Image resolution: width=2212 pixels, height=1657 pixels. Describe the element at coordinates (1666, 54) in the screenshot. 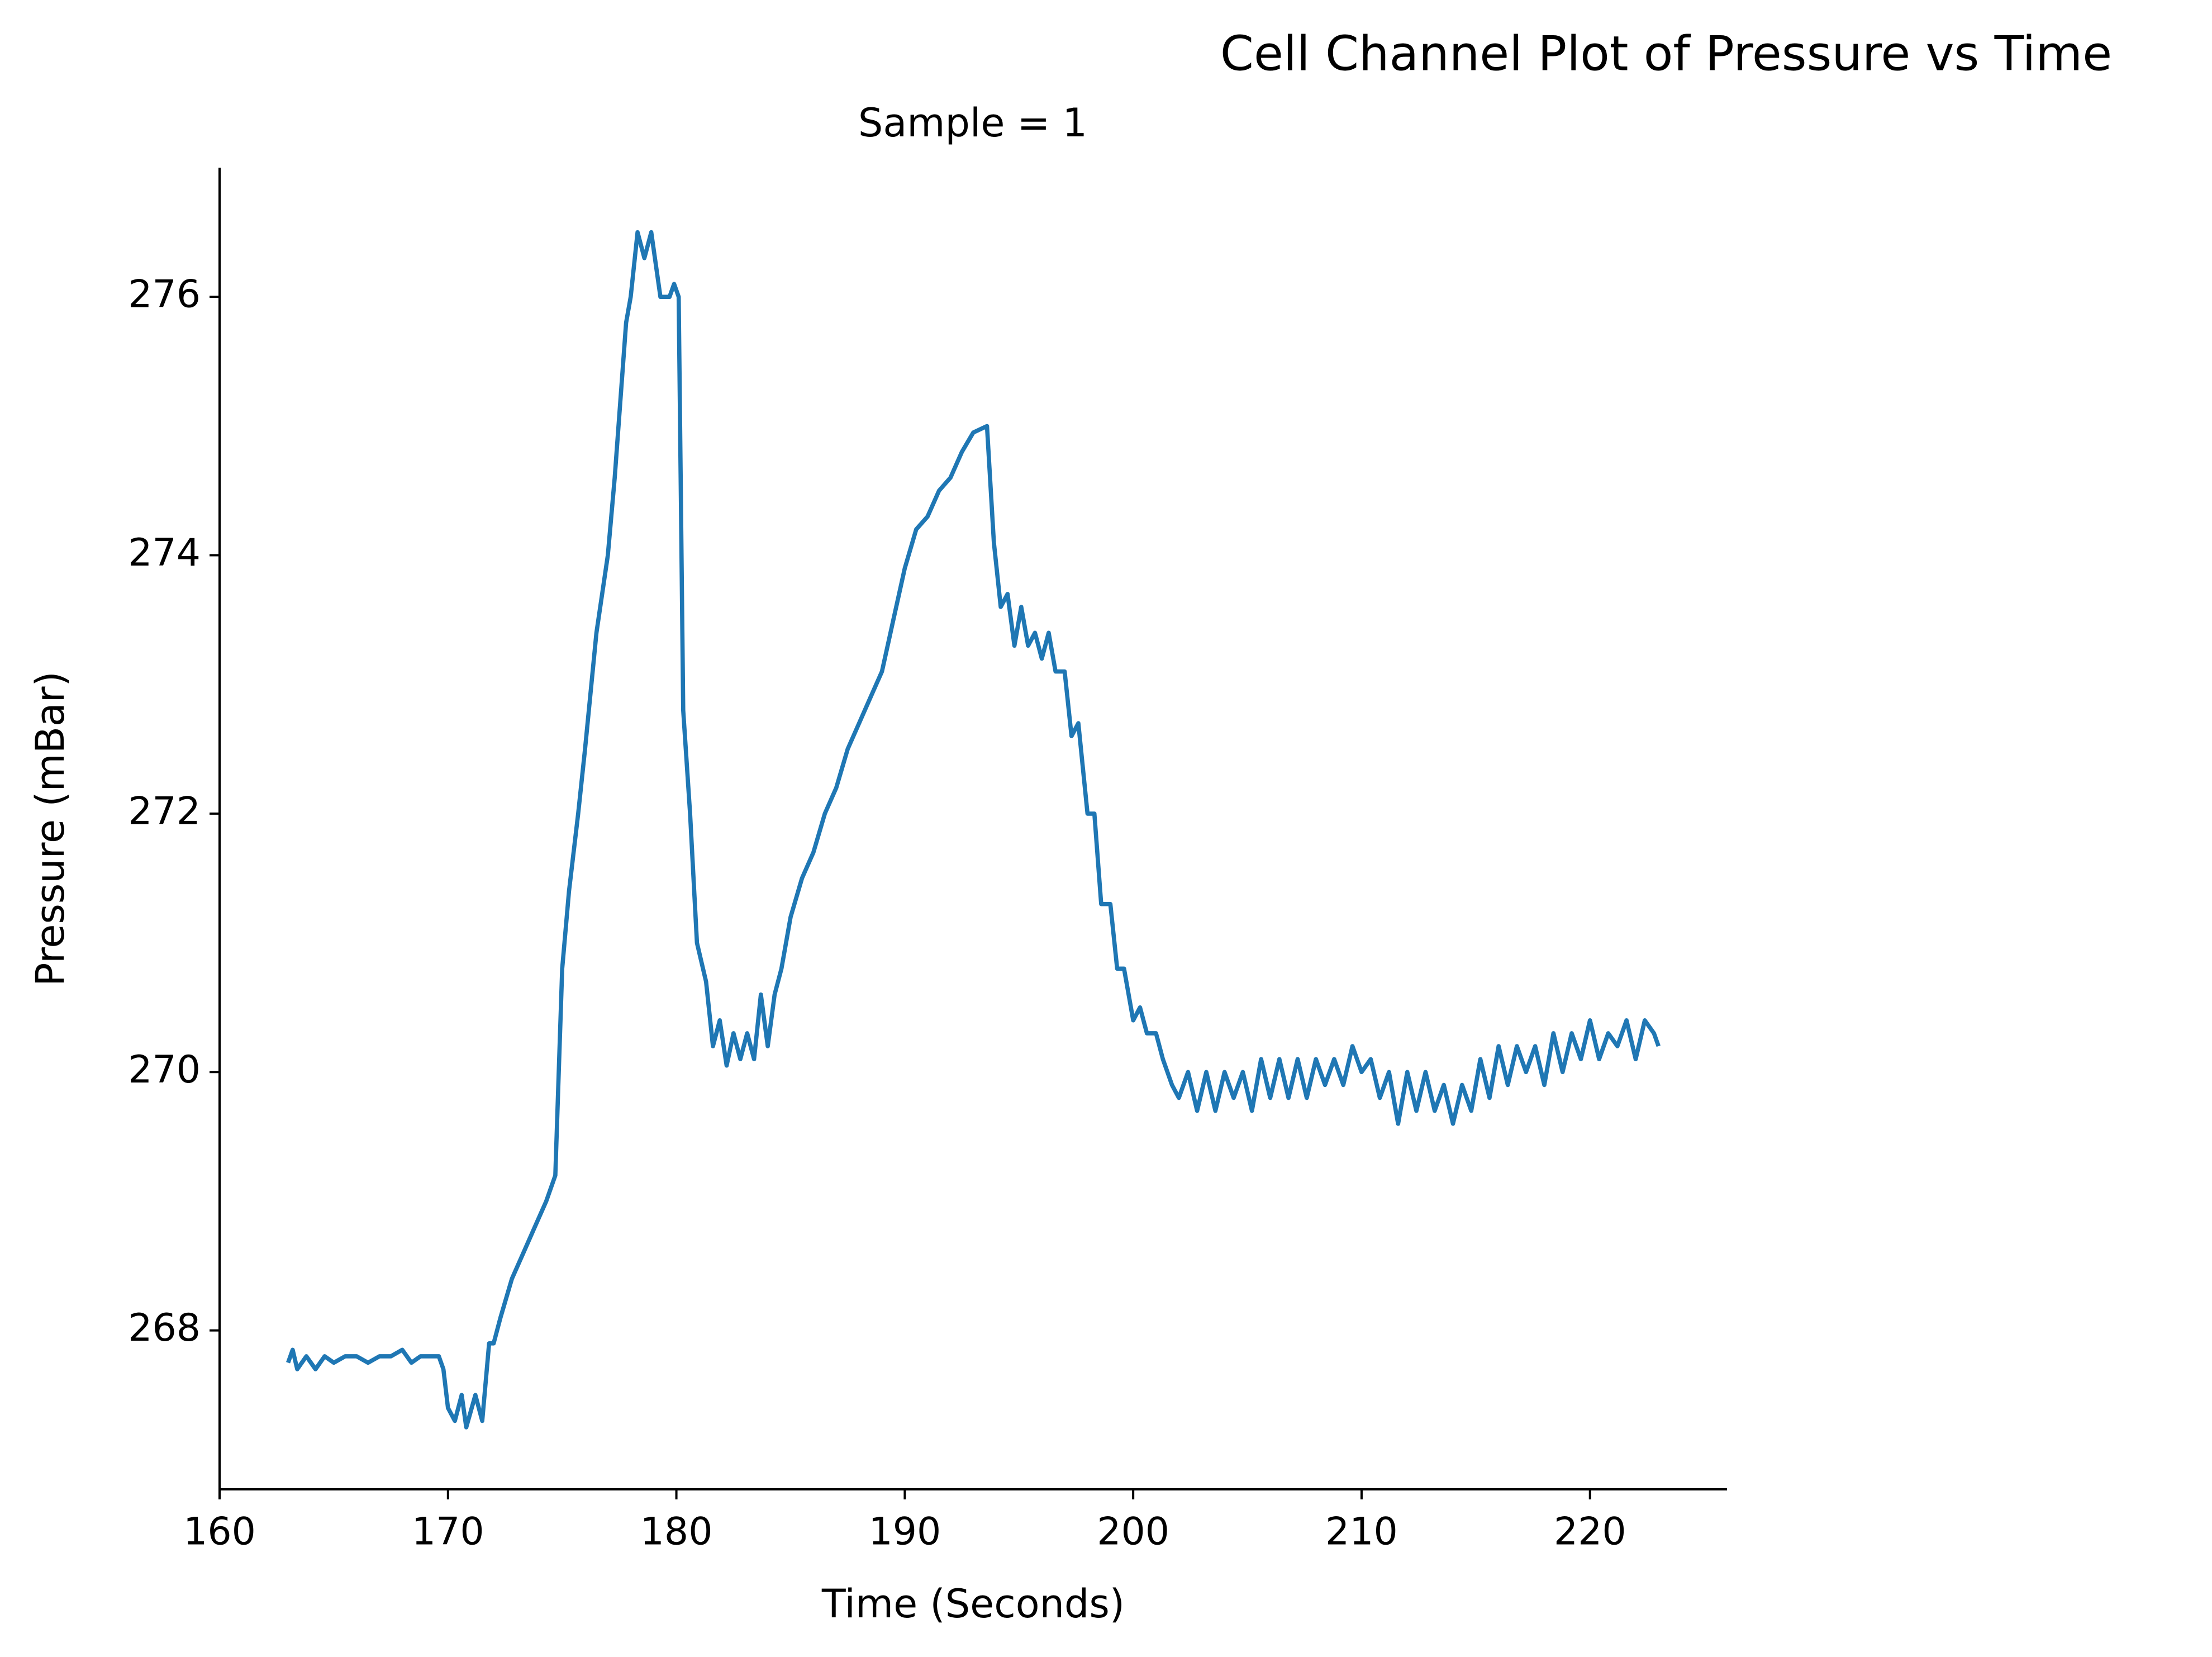

I see `chart-title: Cell Channel Plot of Pressure vs Time` at that location.